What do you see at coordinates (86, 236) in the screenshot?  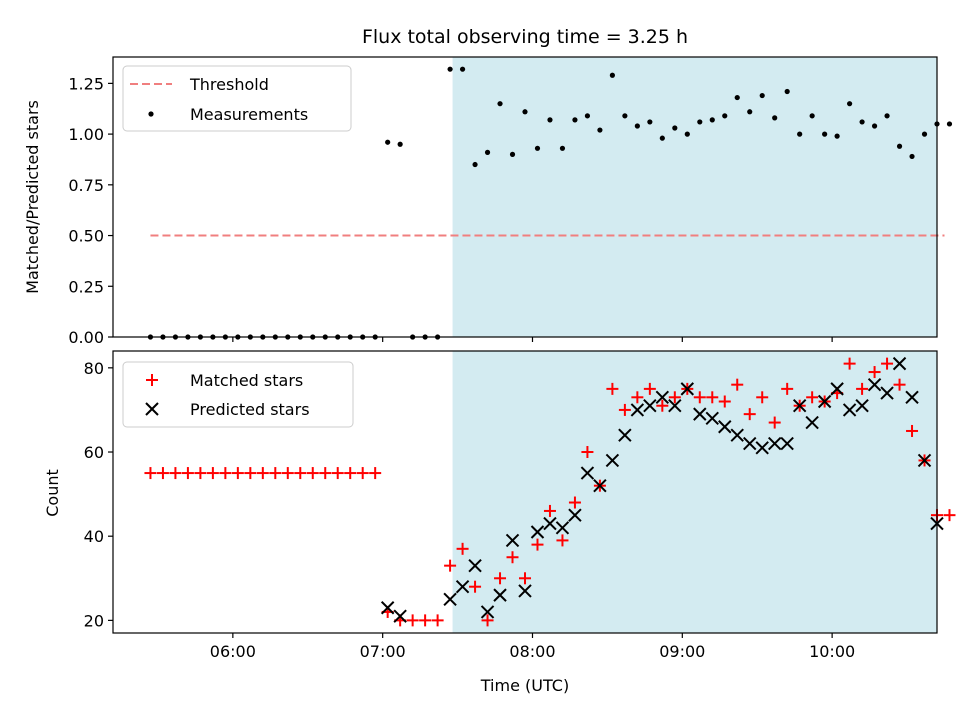 I see `top-y-tick-label-2: 0.50` at bounding box center [86, 236].